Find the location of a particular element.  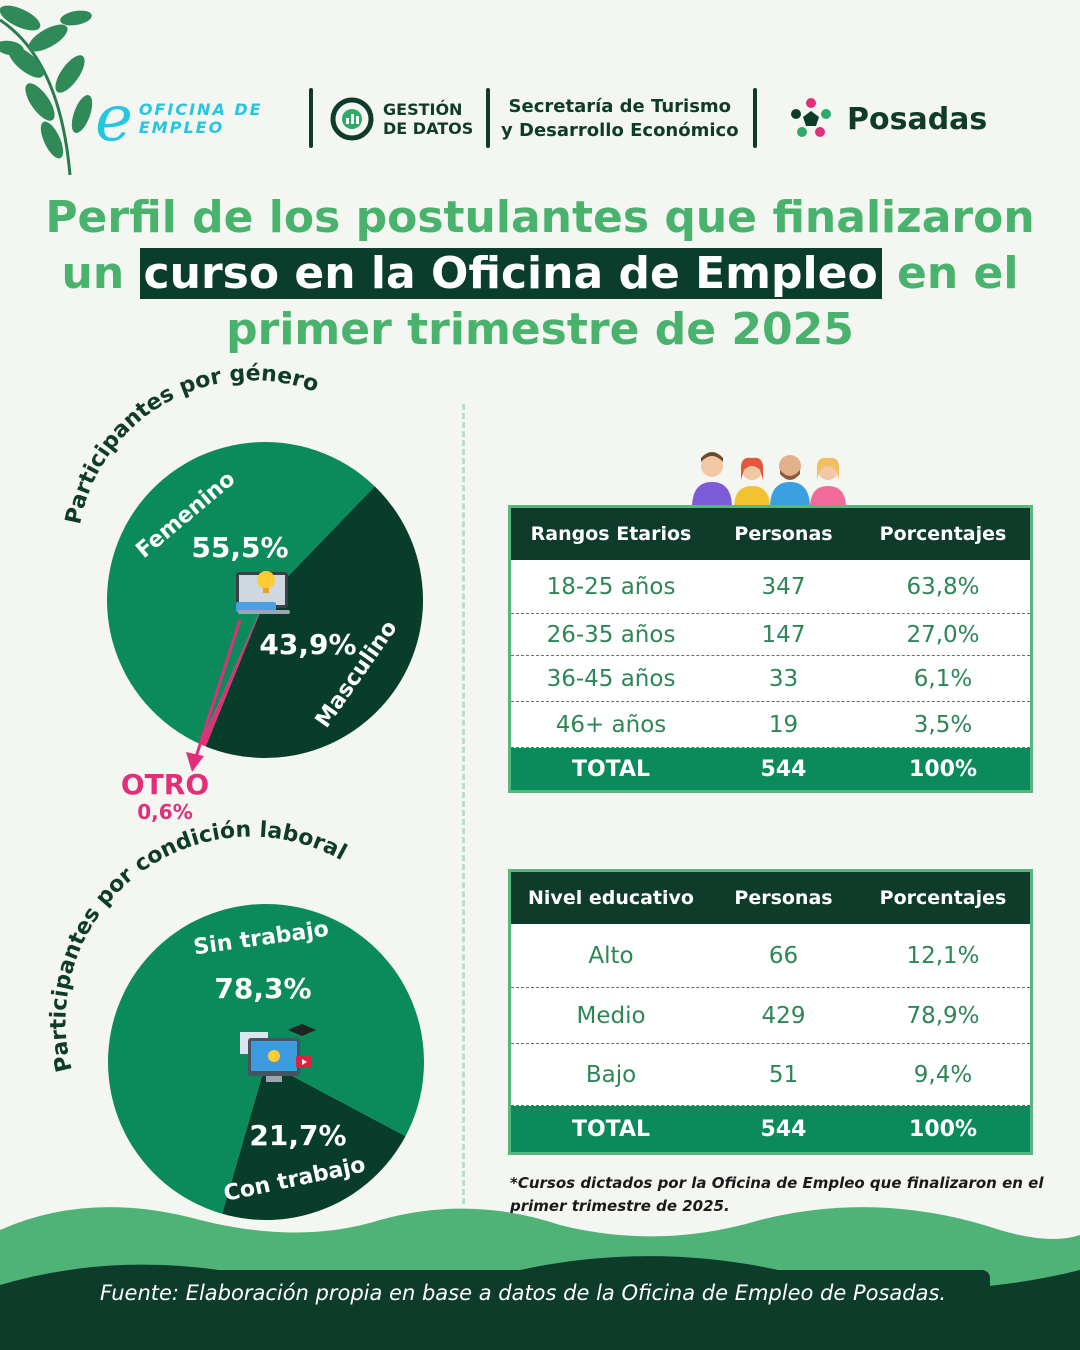

title-highlight: curso en la Oficina de Empleo is located at coordinates (510, 273).